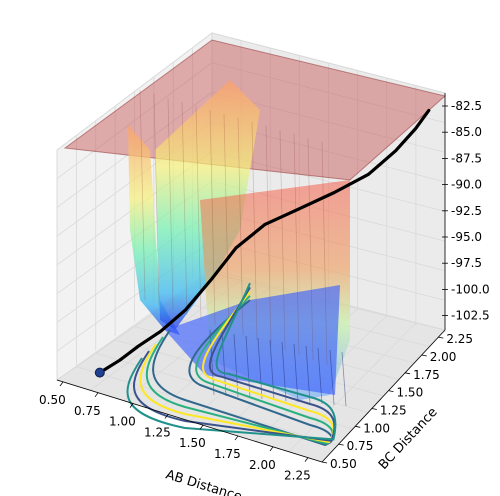 The image size is (500, 496). I want to click on y-tick-label: 1.50, so click(409, 393).